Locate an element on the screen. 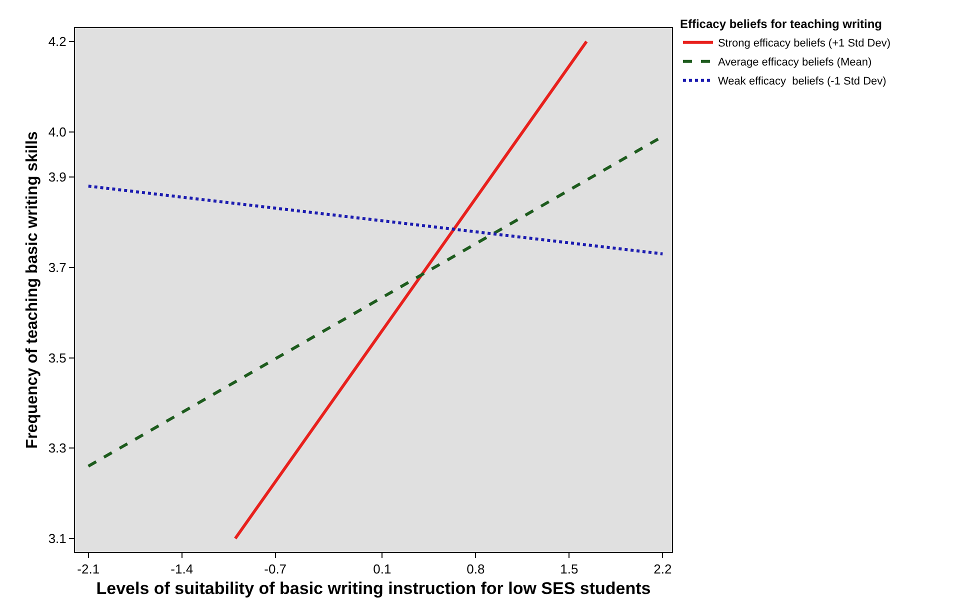  x-tick-label: 0.8 is located at coordinates (475, 569).